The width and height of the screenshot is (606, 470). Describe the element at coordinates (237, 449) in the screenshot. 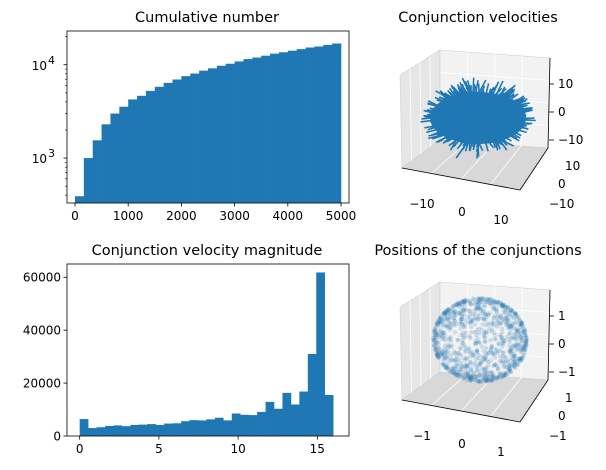

I see `x-tick-label: 10` at that location.